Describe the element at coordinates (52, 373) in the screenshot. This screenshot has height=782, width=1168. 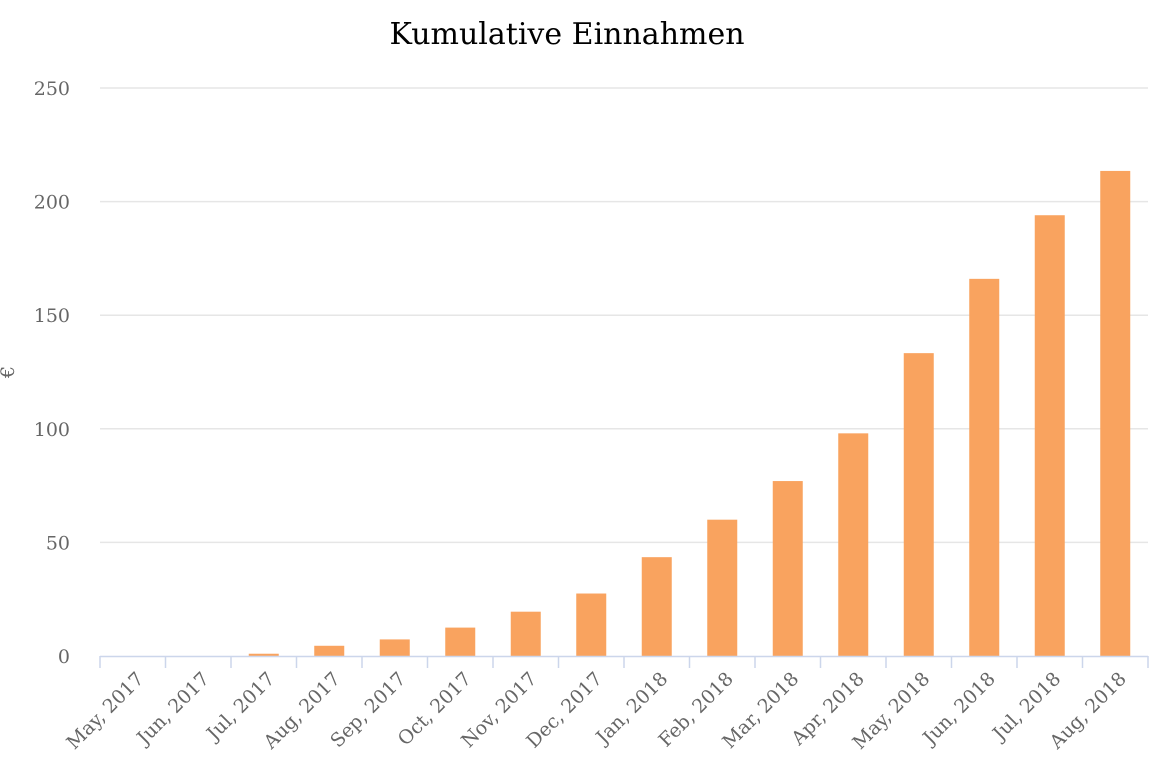
I see `y-tick-labels: 0 50 100 150 200 250` at that location.